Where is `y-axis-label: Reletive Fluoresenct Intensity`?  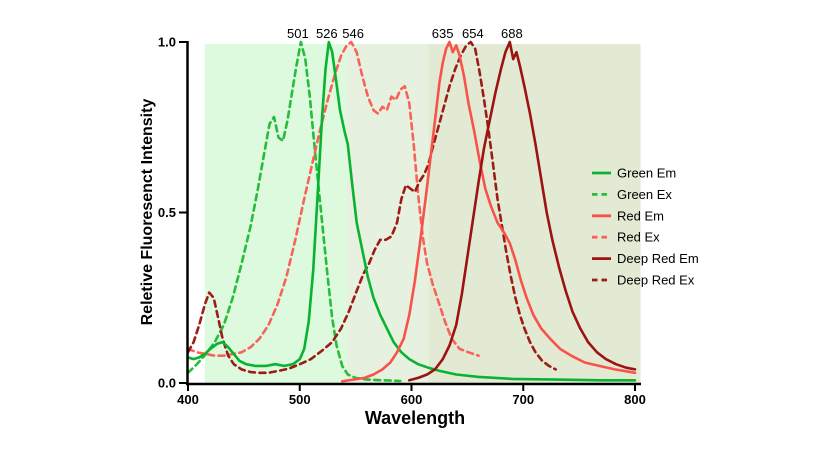 y-axis-label: Reletive Fluoresenct Intensity is located at coordinates (147, 212).